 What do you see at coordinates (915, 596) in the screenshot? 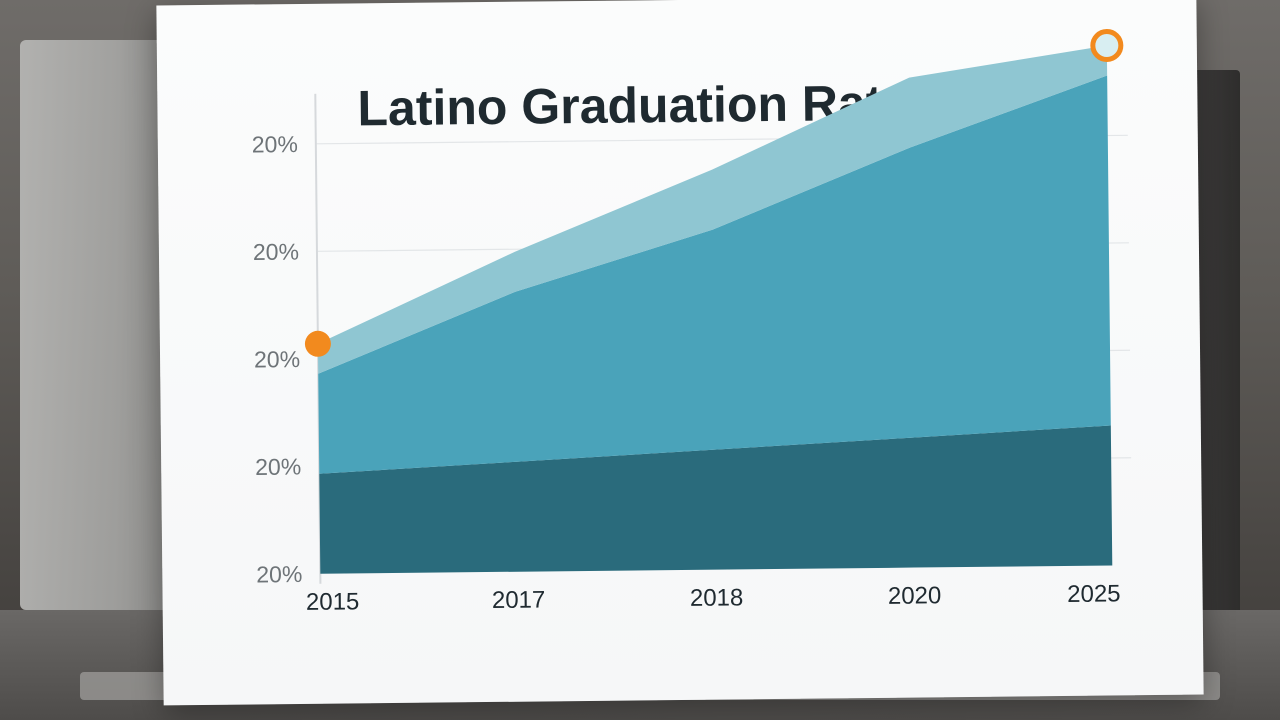
I see `x-tick-label: 2020` at bounding box center [915, 596].